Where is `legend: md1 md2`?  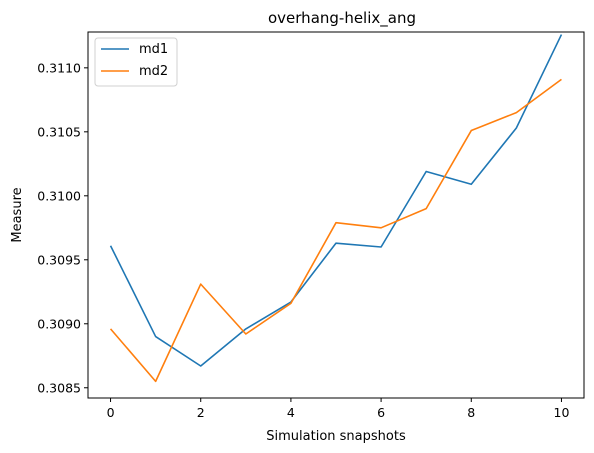 legend: md1 md2 is located at coordinates (136, 62).